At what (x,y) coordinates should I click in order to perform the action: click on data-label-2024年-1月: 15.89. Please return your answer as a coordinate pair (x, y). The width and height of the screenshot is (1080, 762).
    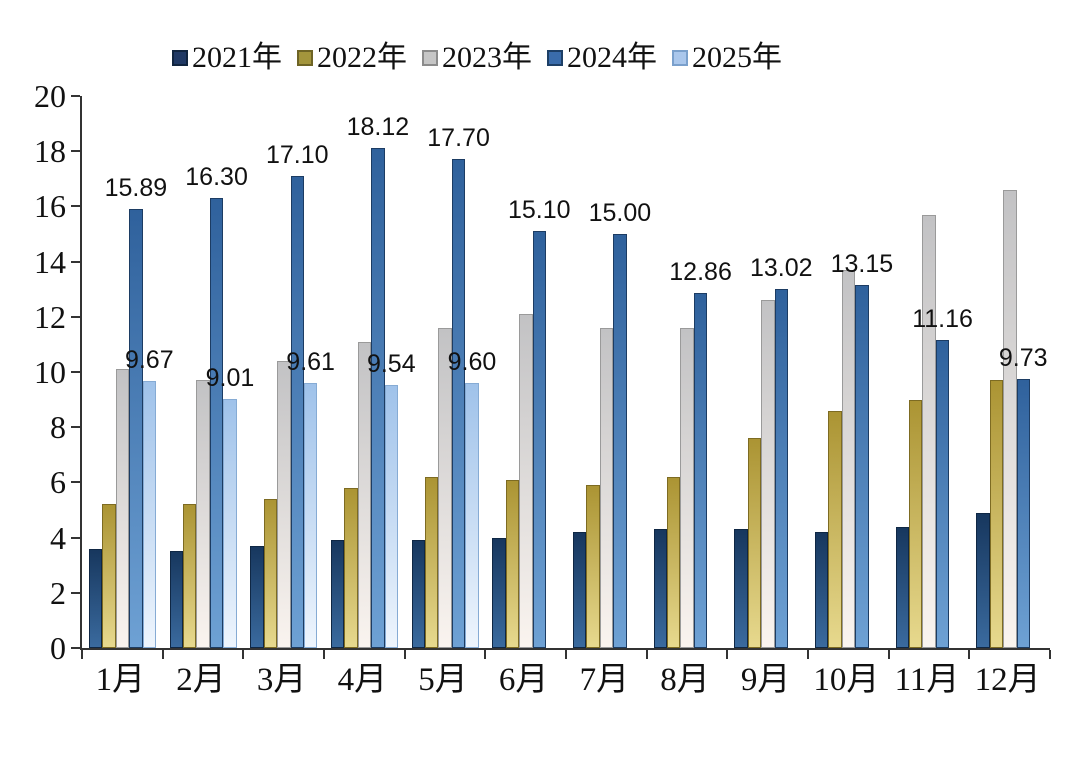
    Looking at the image, I should click on (136, 188).